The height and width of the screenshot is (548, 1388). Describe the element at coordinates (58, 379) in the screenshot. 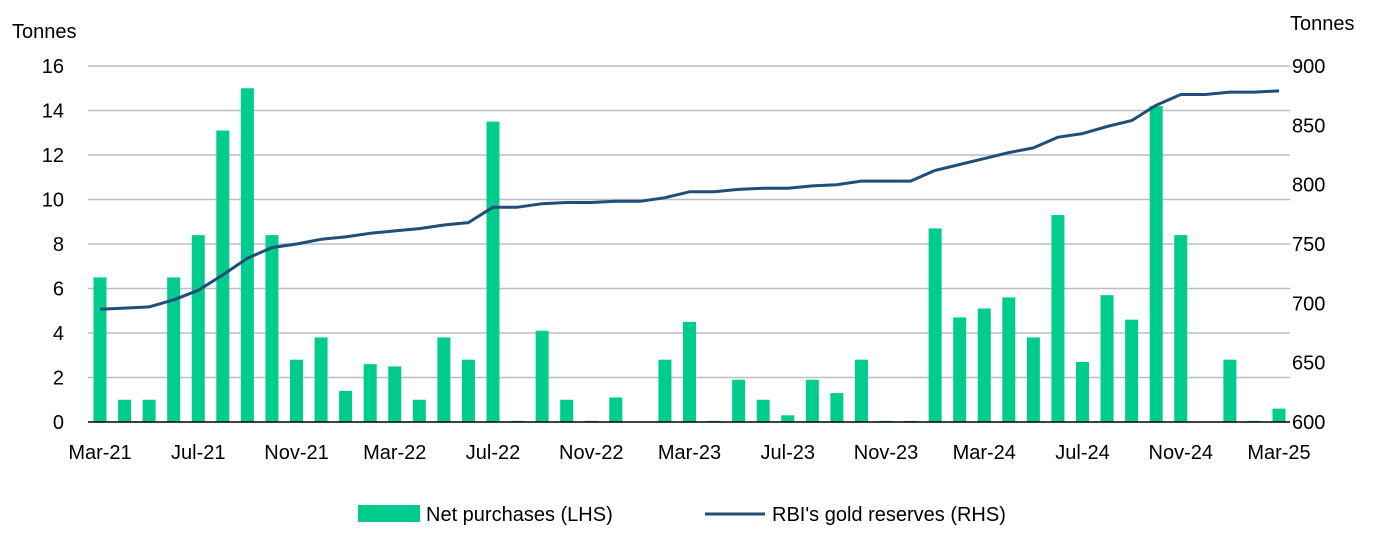

I see `y-left-tick-label: 2` at that location.